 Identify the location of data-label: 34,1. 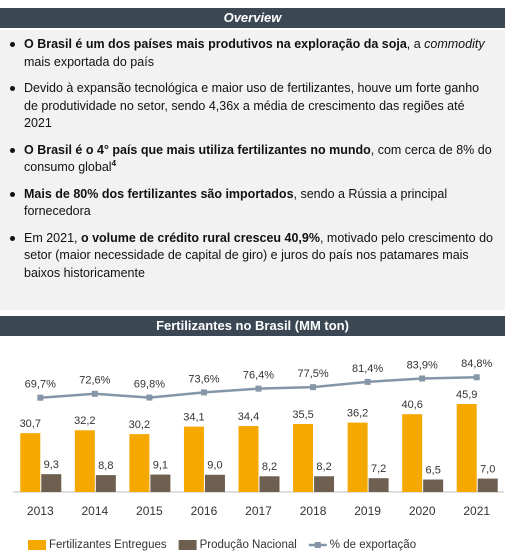
(193, 418).